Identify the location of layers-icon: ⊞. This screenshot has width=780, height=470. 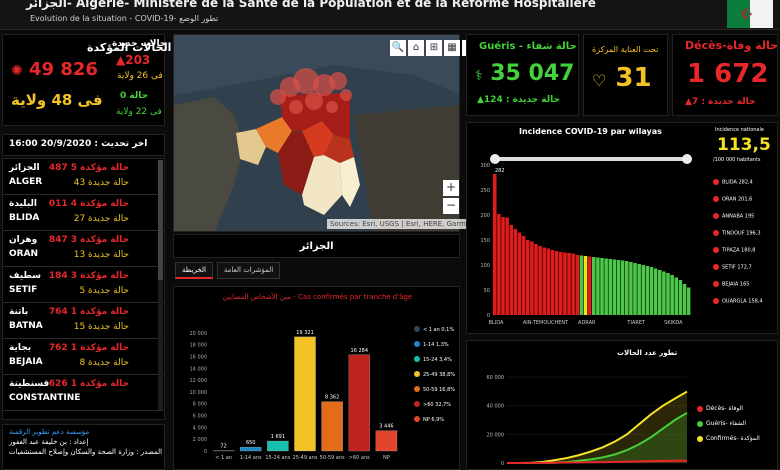
(434, 48).